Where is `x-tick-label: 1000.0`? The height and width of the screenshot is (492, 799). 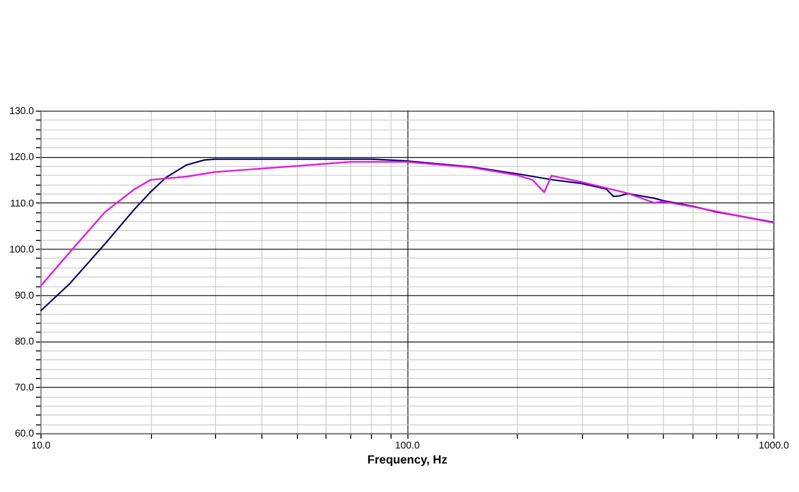
x-tick-label: 1000.0 is located at coordinates (774, 446).